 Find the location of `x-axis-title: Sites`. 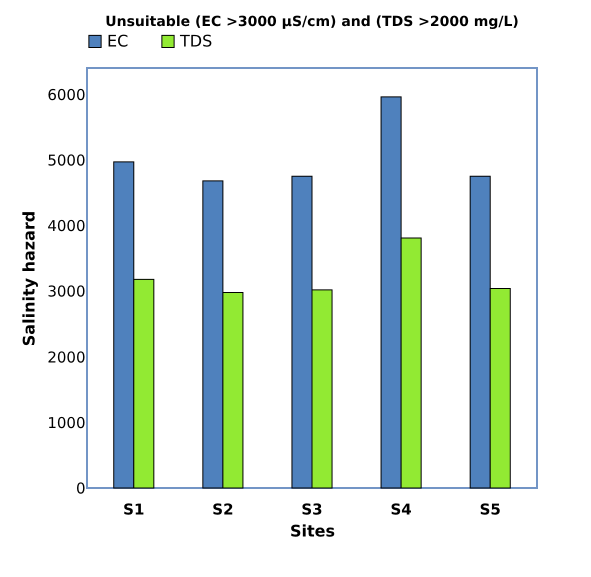

x-axis-title: Sites is located at coordinates (313, 531).